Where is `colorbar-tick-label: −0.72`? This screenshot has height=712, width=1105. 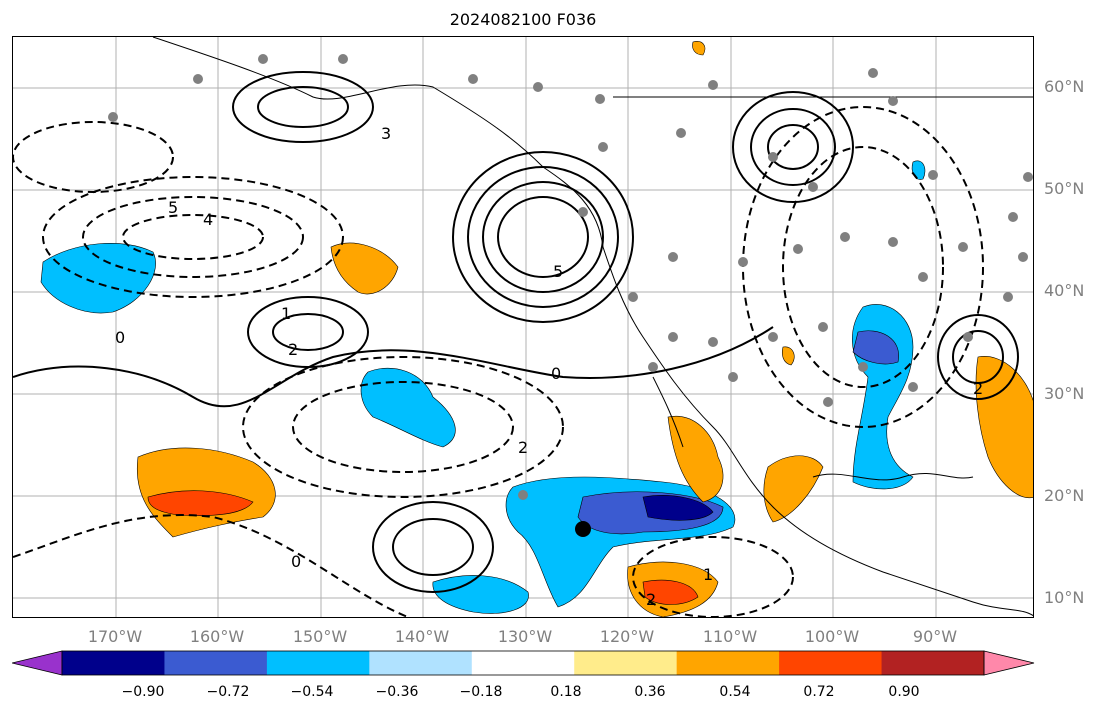
colorbar-tick-label: −0.72 is located at coordinates (228, 692).